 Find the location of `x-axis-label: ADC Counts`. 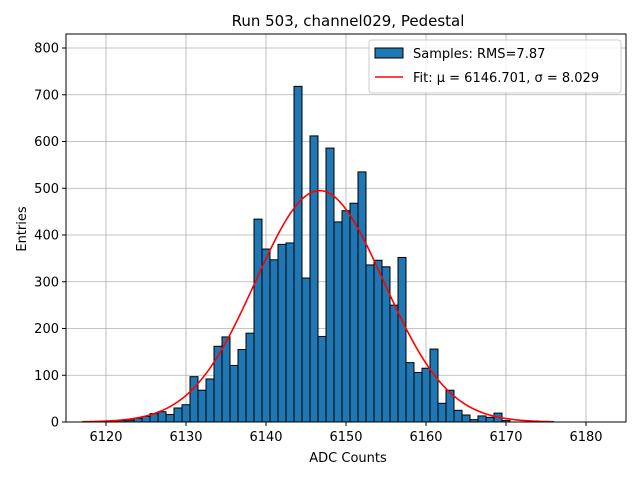

x-axis-label: ADC Counts is located at coordinates (348, 458).